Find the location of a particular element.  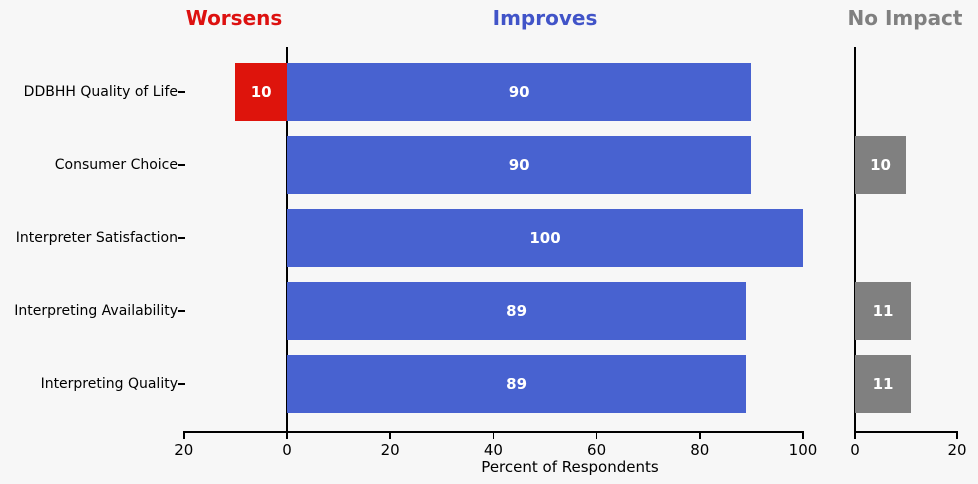

category-label: Interpreting Quality is located at coordinates (109, 384).